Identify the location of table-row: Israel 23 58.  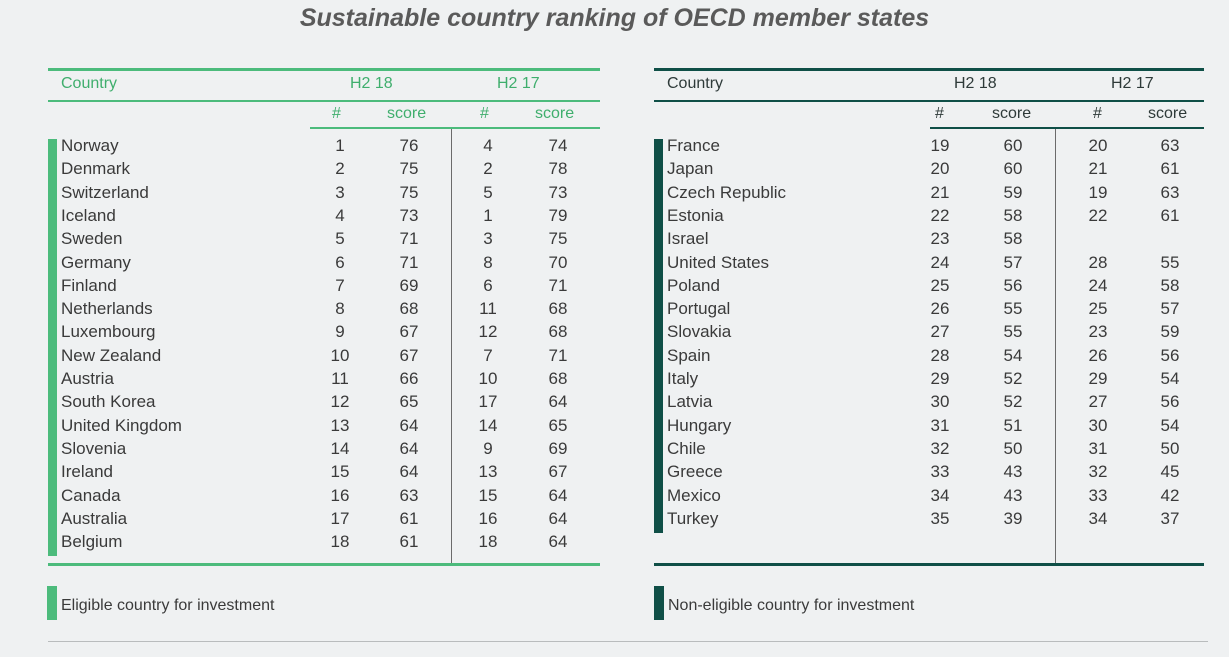
(929, 240).